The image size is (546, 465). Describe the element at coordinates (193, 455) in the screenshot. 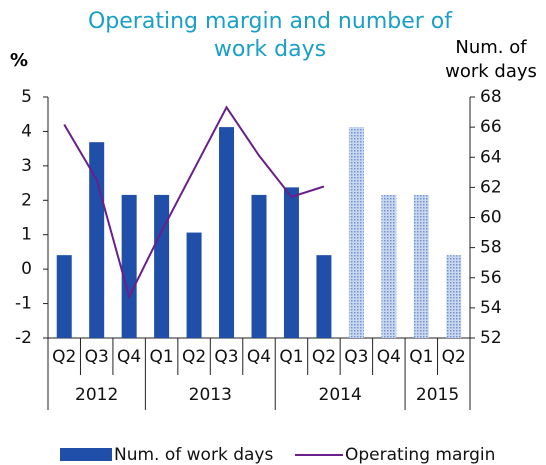

I see `legend-label: Num. of work days` at that location.